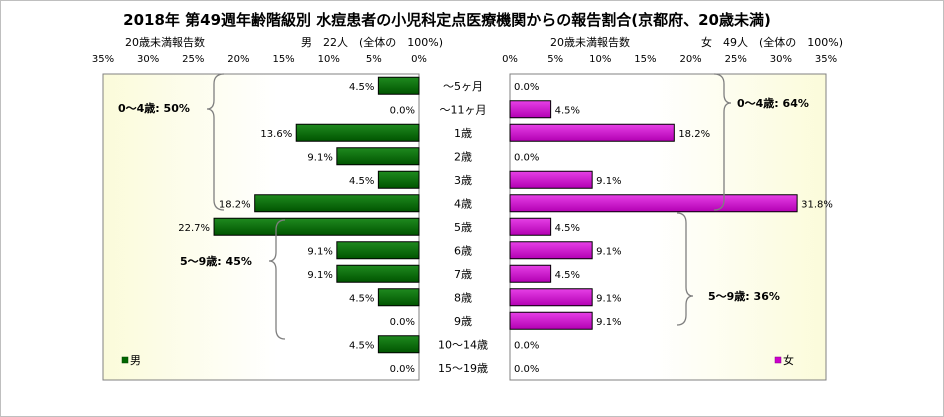  Describe the element at coordinates (463, 133) in the screenshot. I see `category-label: 1歳` at that location.